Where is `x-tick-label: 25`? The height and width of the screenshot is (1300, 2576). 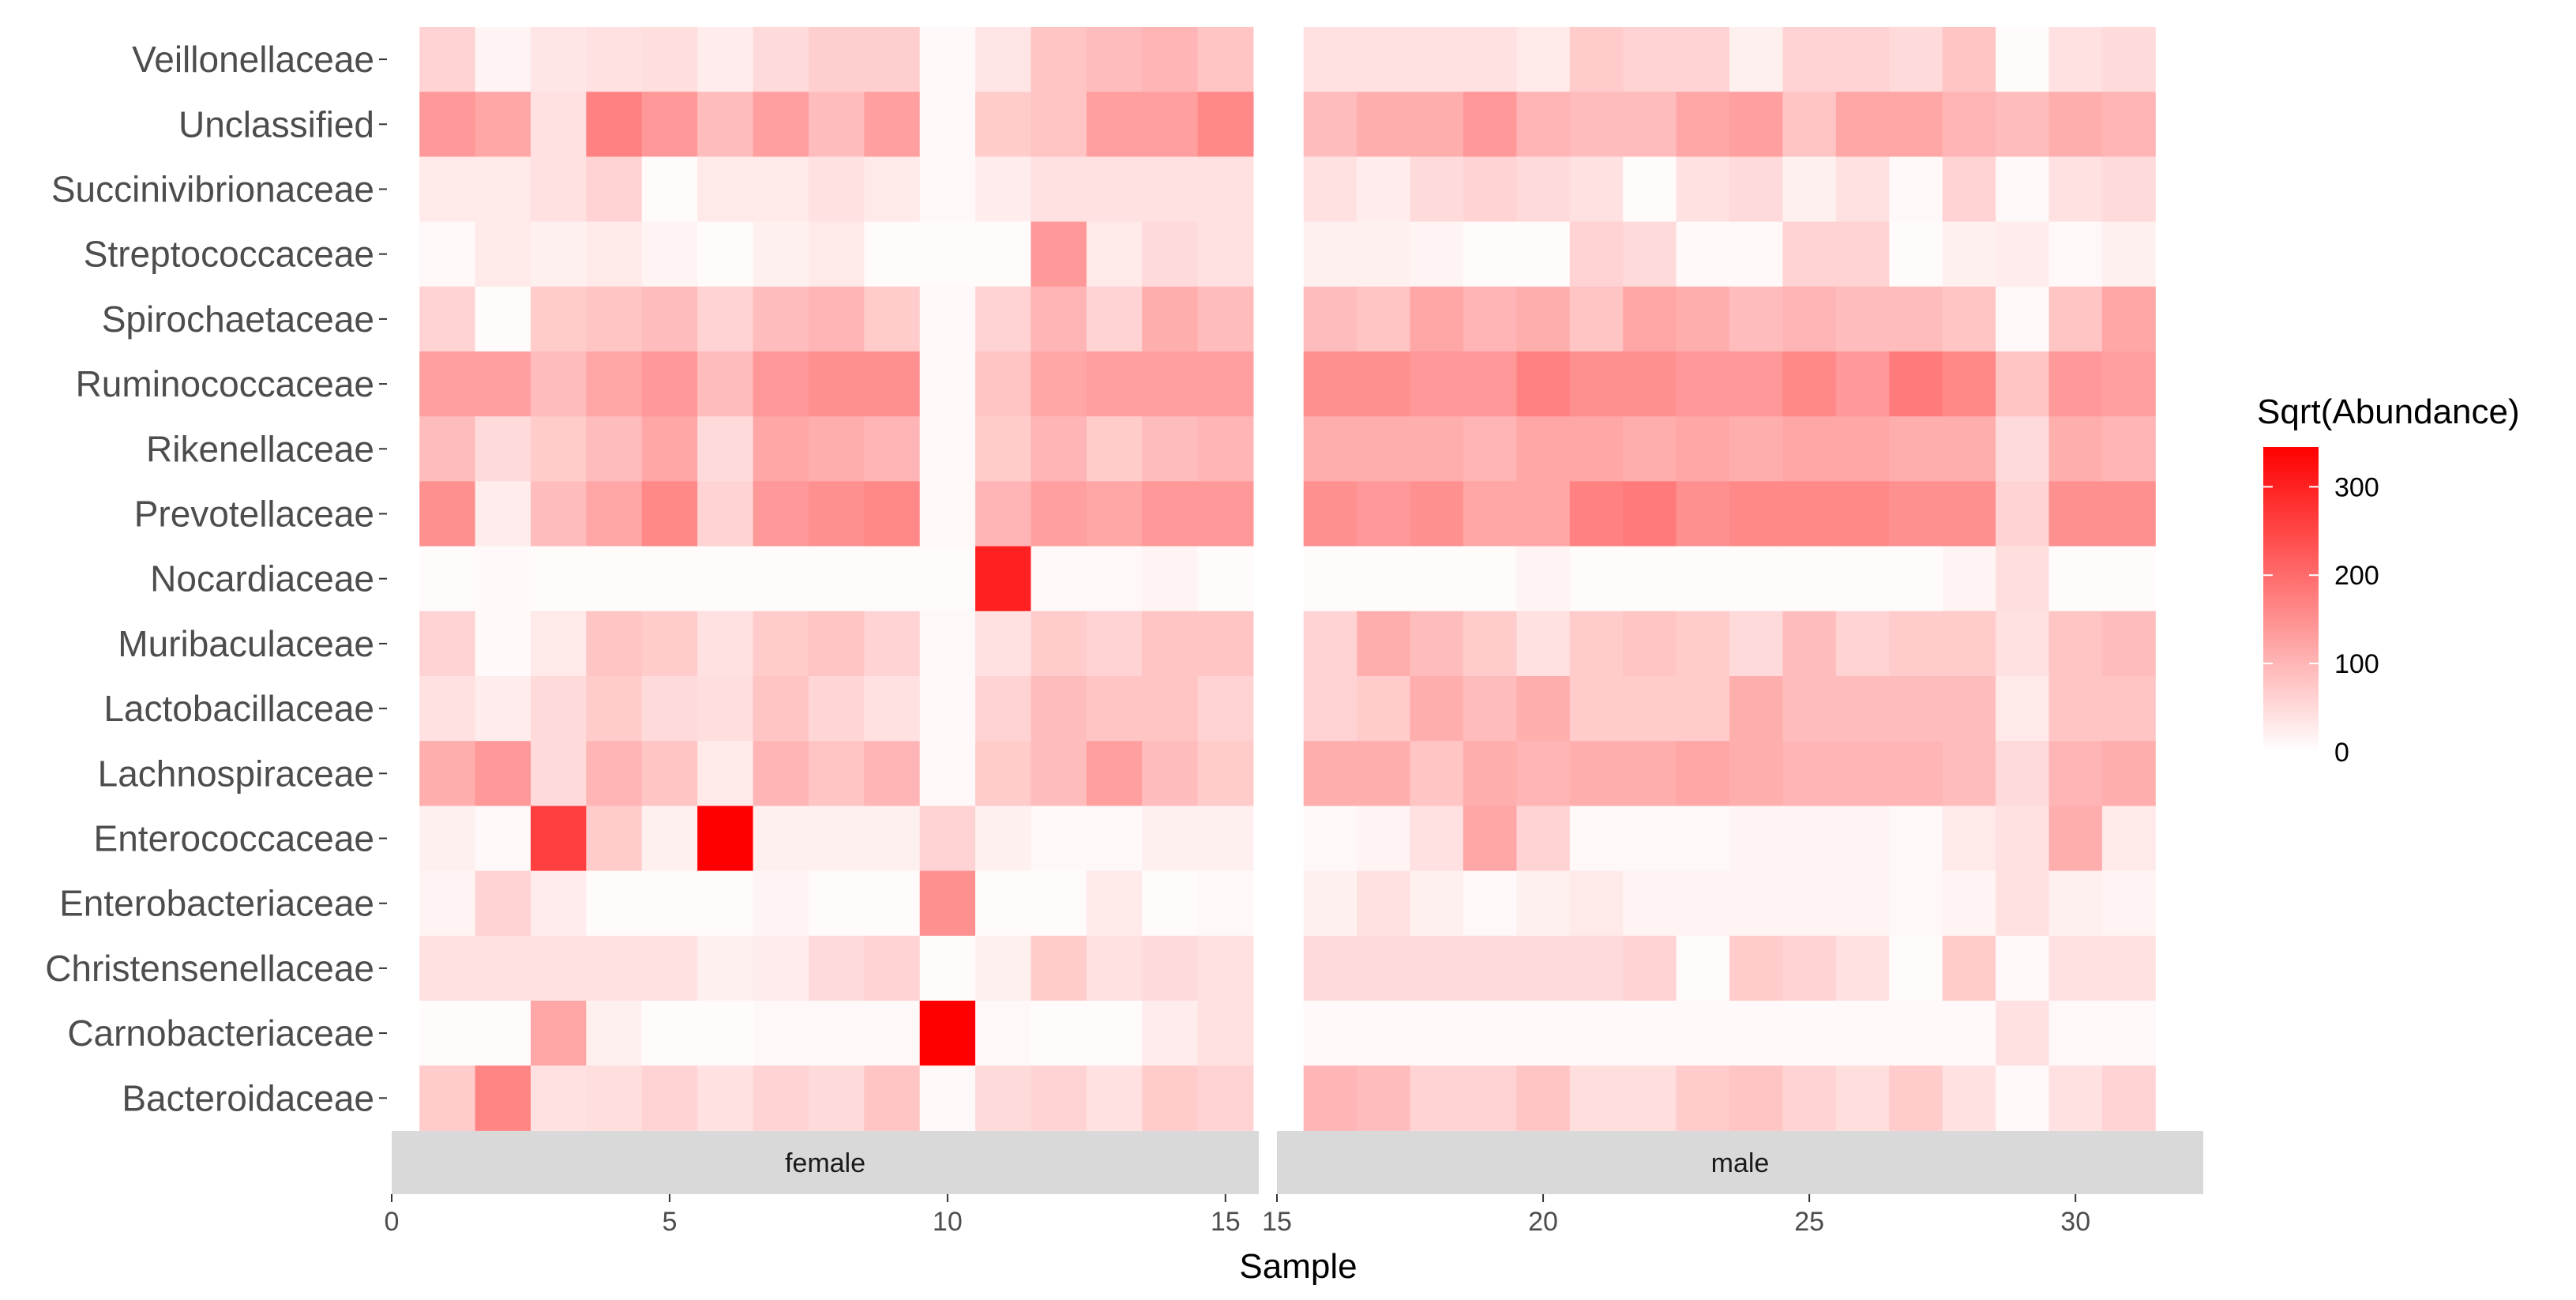 x-tick-label: 25 is located at coordinates (1809, 1222).